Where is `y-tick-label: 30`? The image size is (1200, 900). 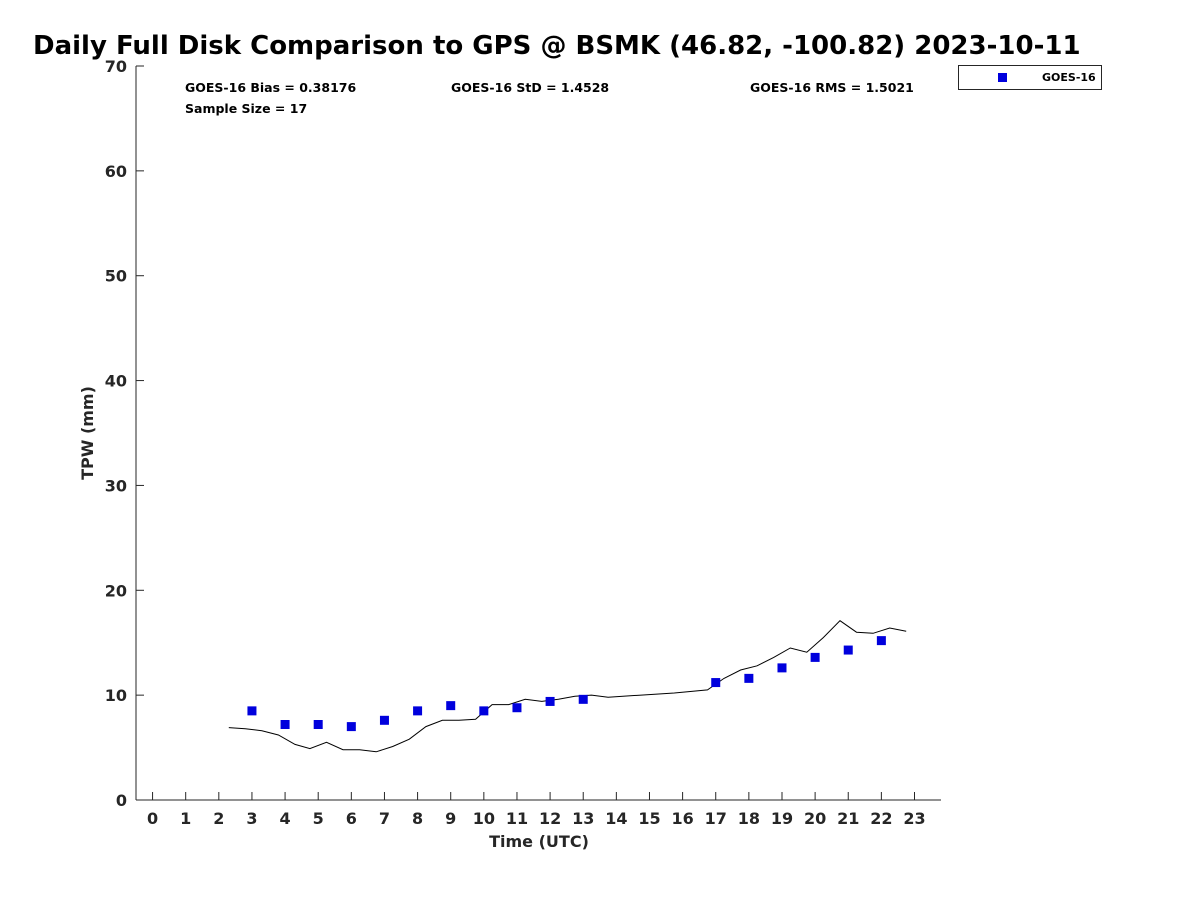
y-tick-label: 30 is located at coordinates (116, 485).